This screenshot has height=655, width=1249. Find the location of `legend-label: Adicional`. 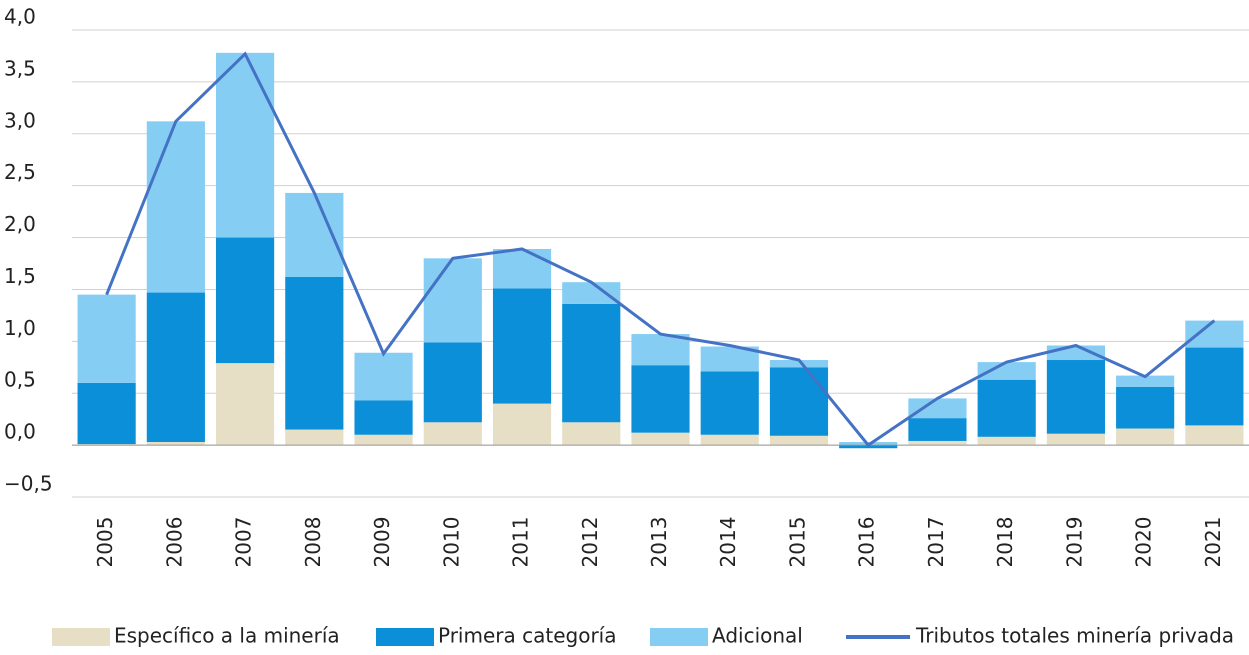

legend-label: Adicional is located at coordinates (757, 636).